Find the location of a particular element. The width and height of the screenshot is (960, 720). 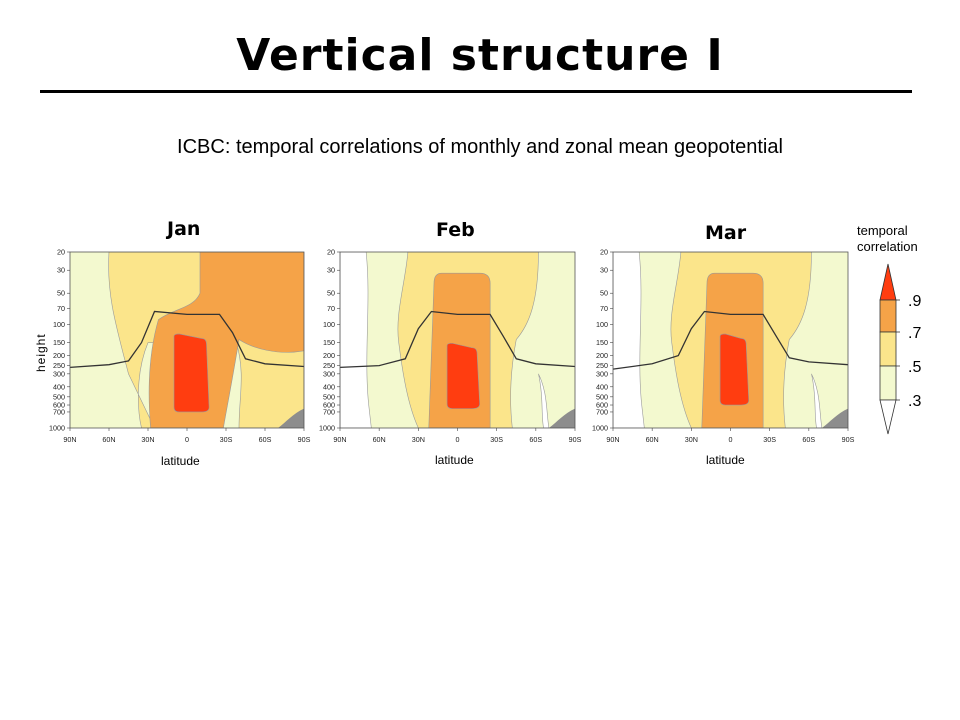

panel-jan-y-tick-label: 500 is located at coordinates (59, 396).